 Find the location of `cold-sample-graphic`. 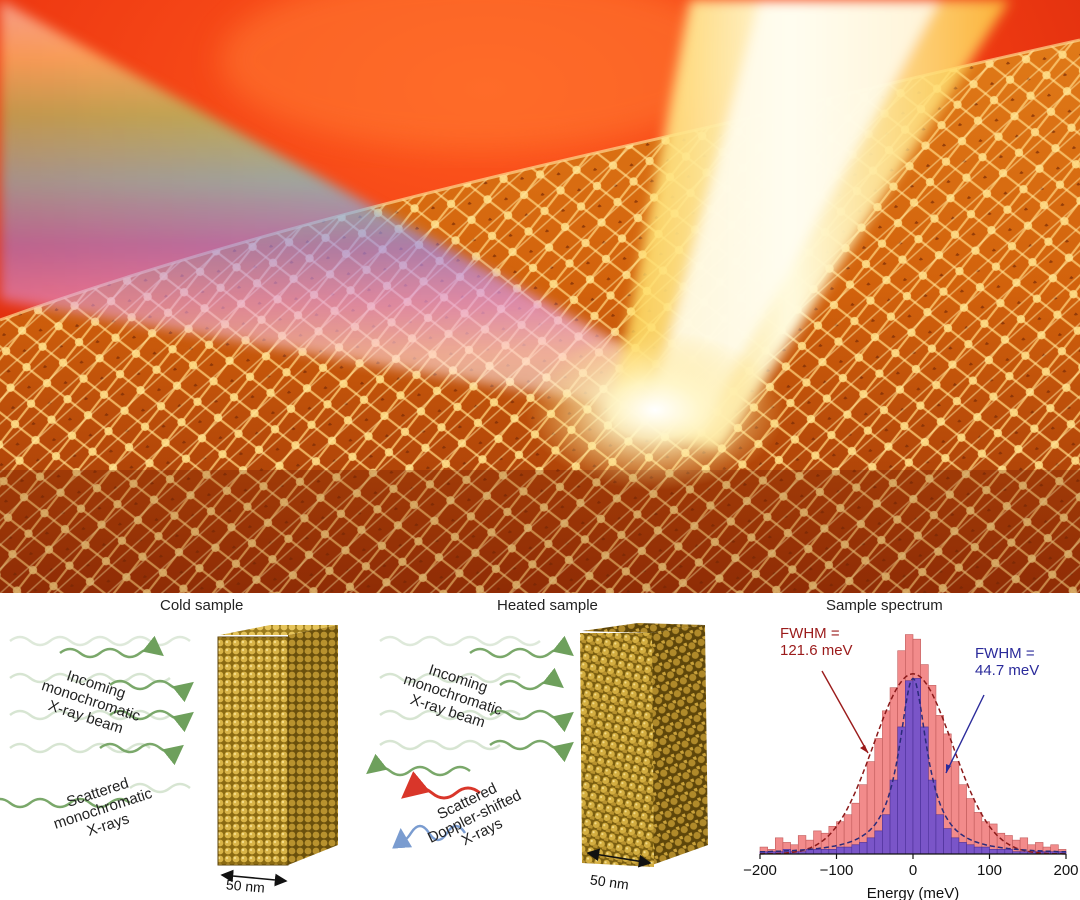

cold-sample-graphic is located at coordinates (169, 756).